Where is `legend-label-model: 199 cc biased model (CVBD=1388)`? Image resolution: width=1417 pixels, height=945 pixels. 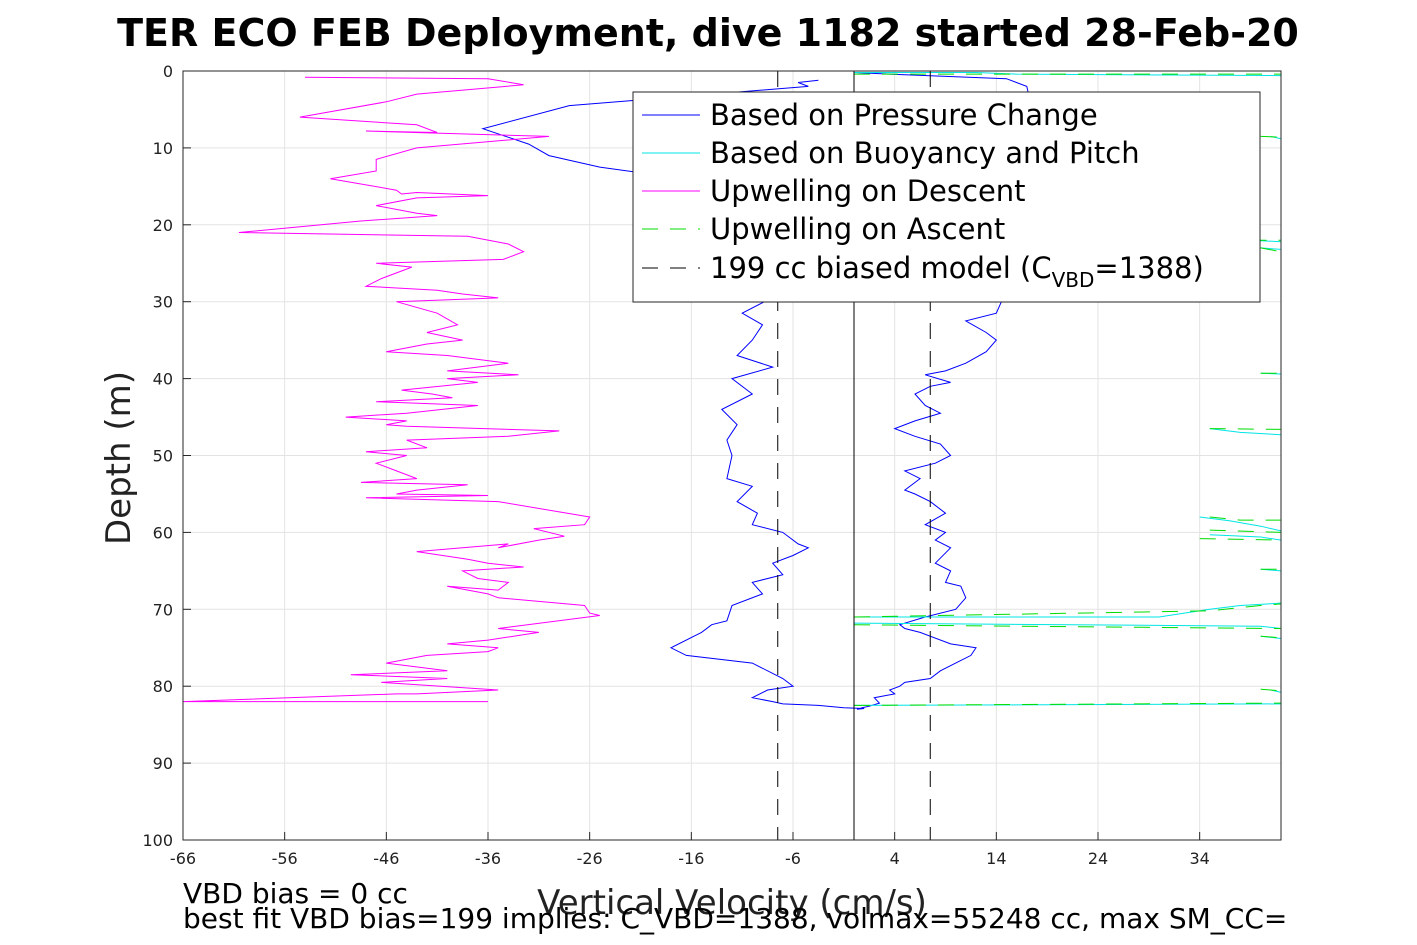 legend-label-model: 199 cc biased model (CVBD=1388) is located at coordinates (957, 271).